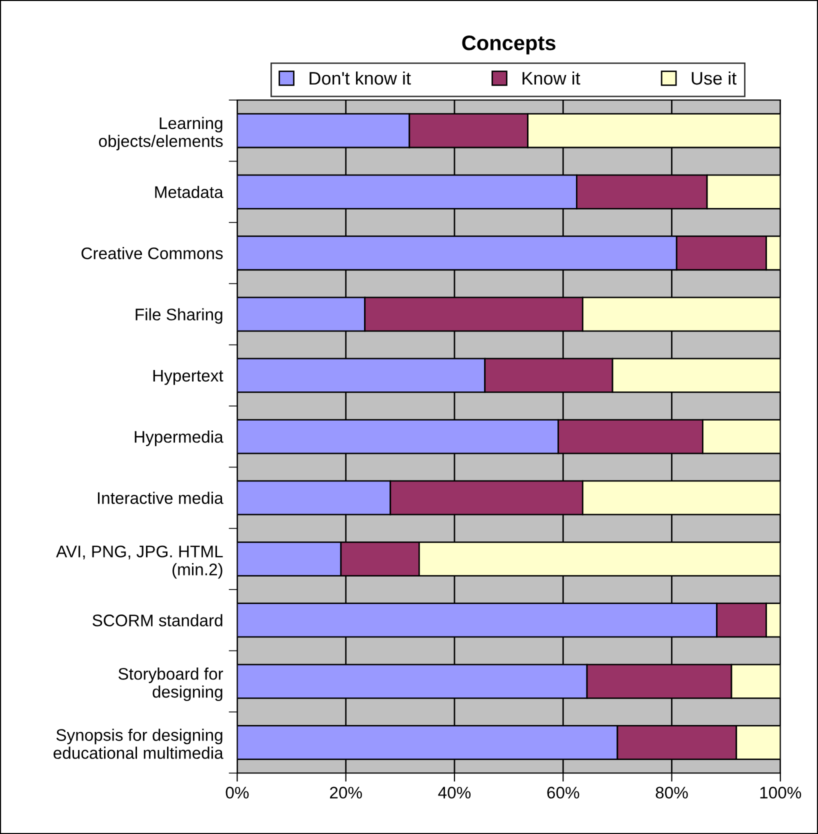  I want to click on x-tick-label: 0%, so click(237, 792).